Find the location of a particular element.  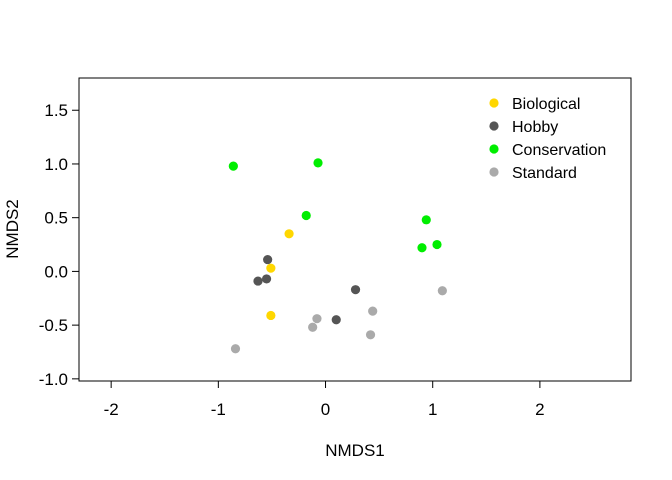

y-tick-label: -1.0 is located at coordinates (53, 379).